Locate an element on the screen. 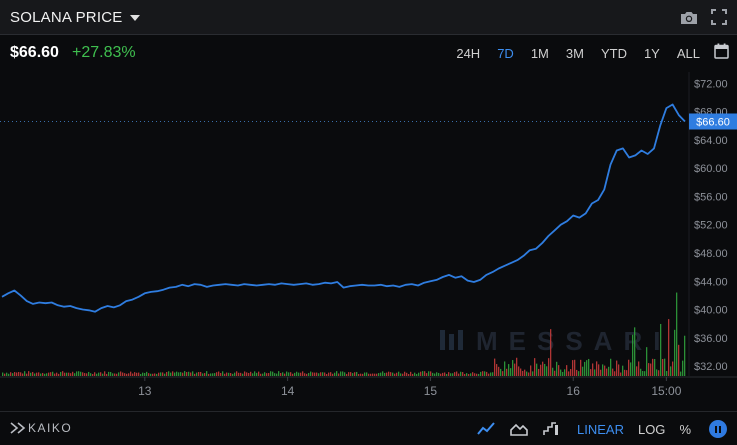 The image size is (737, 445). range-7d: 7D is located at coordinates (505, 53).